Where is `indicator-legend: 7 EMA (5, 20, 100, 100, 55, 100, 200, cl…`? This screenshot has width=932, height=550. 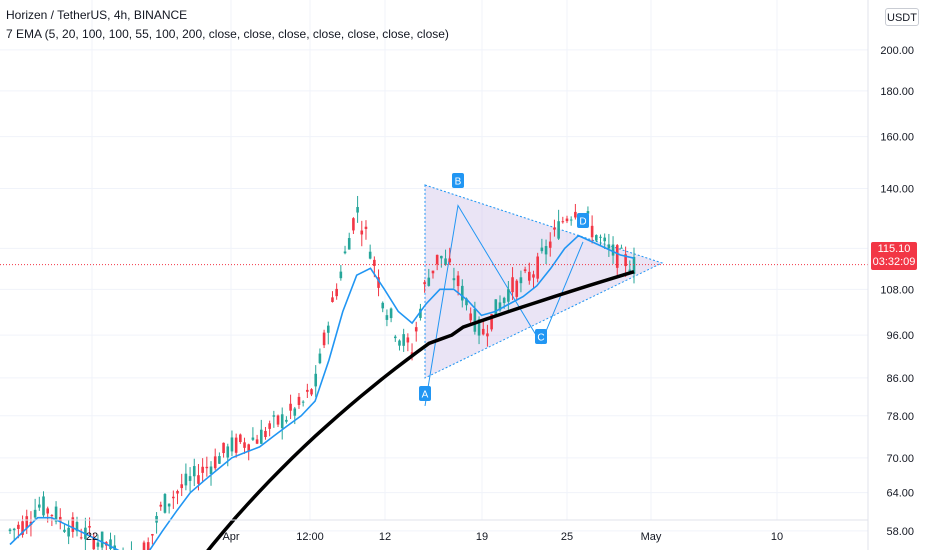 indicator-legend: 7 EMA (5, 20, 100, 100, 55, 100, 200, cl… is located at coordinates (227, 34).